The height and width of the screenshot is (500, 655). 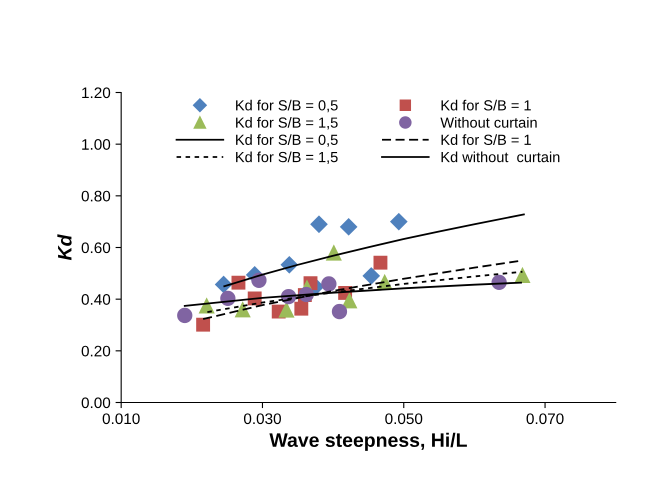 I want to click on x-tick-label: 0.070, so click(x=545, y=418).